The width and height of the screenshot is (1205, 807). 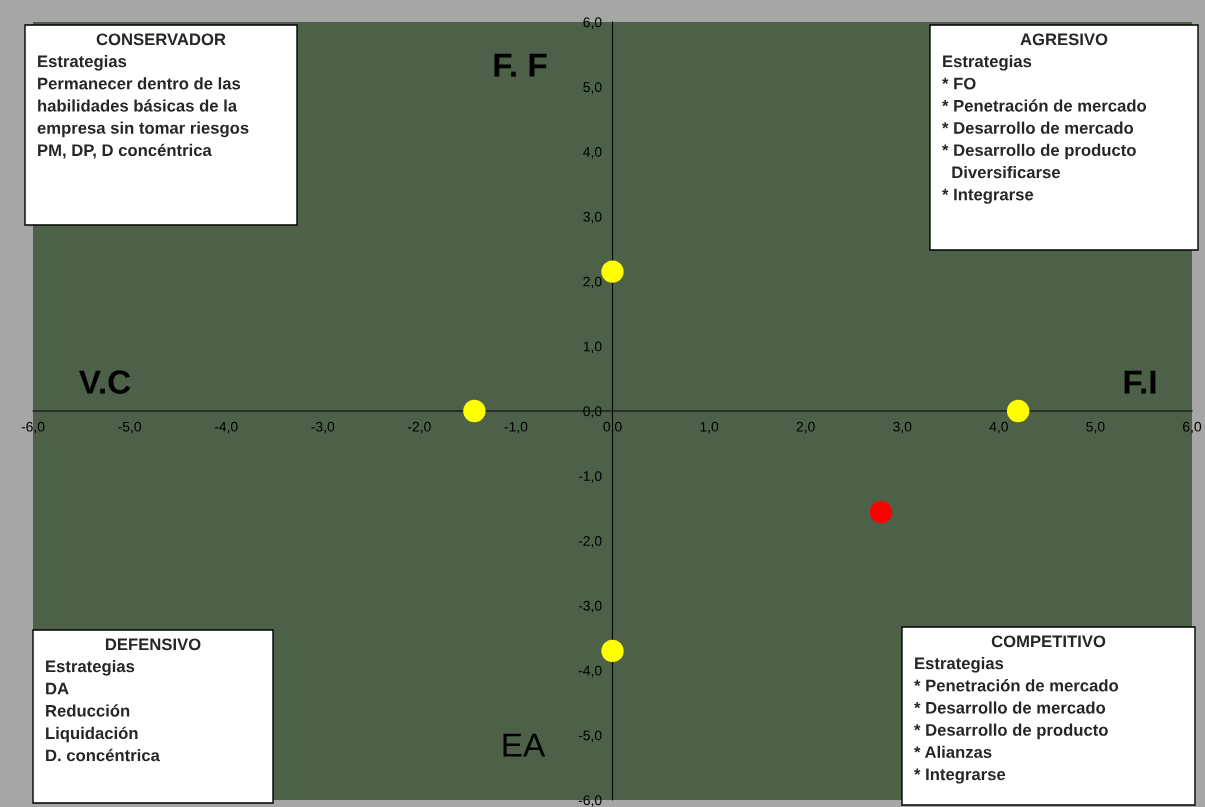 What do you see at coordinates (103, 711) in the screenshot?
I see `annotation: Estrategias DA Reducción Liquidación D. concéntrica` at bounding box center [103, 711].